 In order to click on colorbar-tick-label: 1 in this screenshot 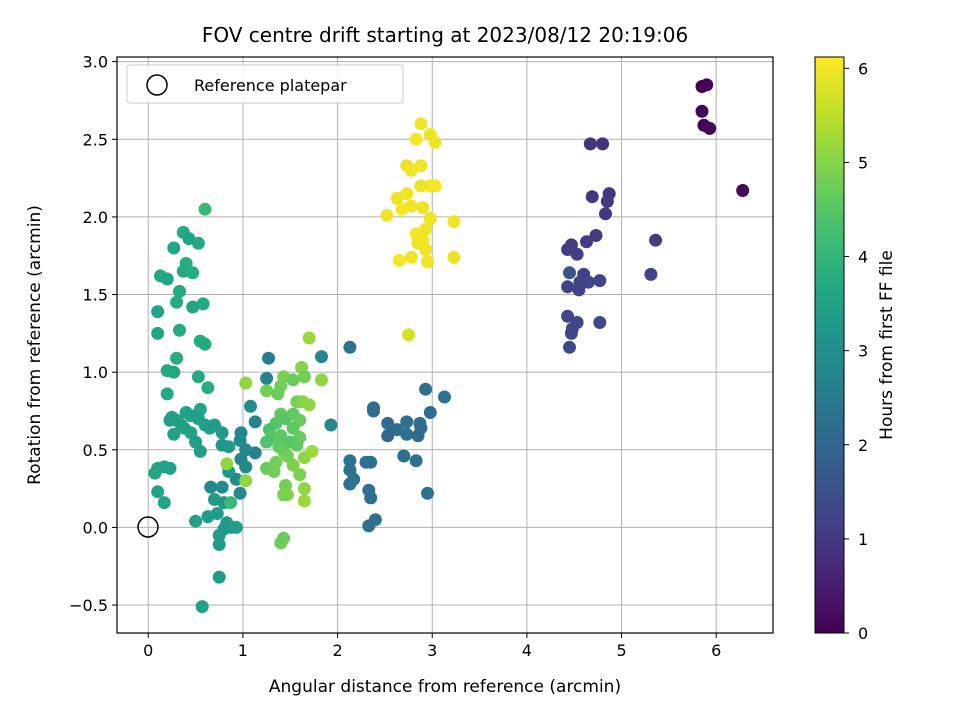, I will do `click(863, 539)`.